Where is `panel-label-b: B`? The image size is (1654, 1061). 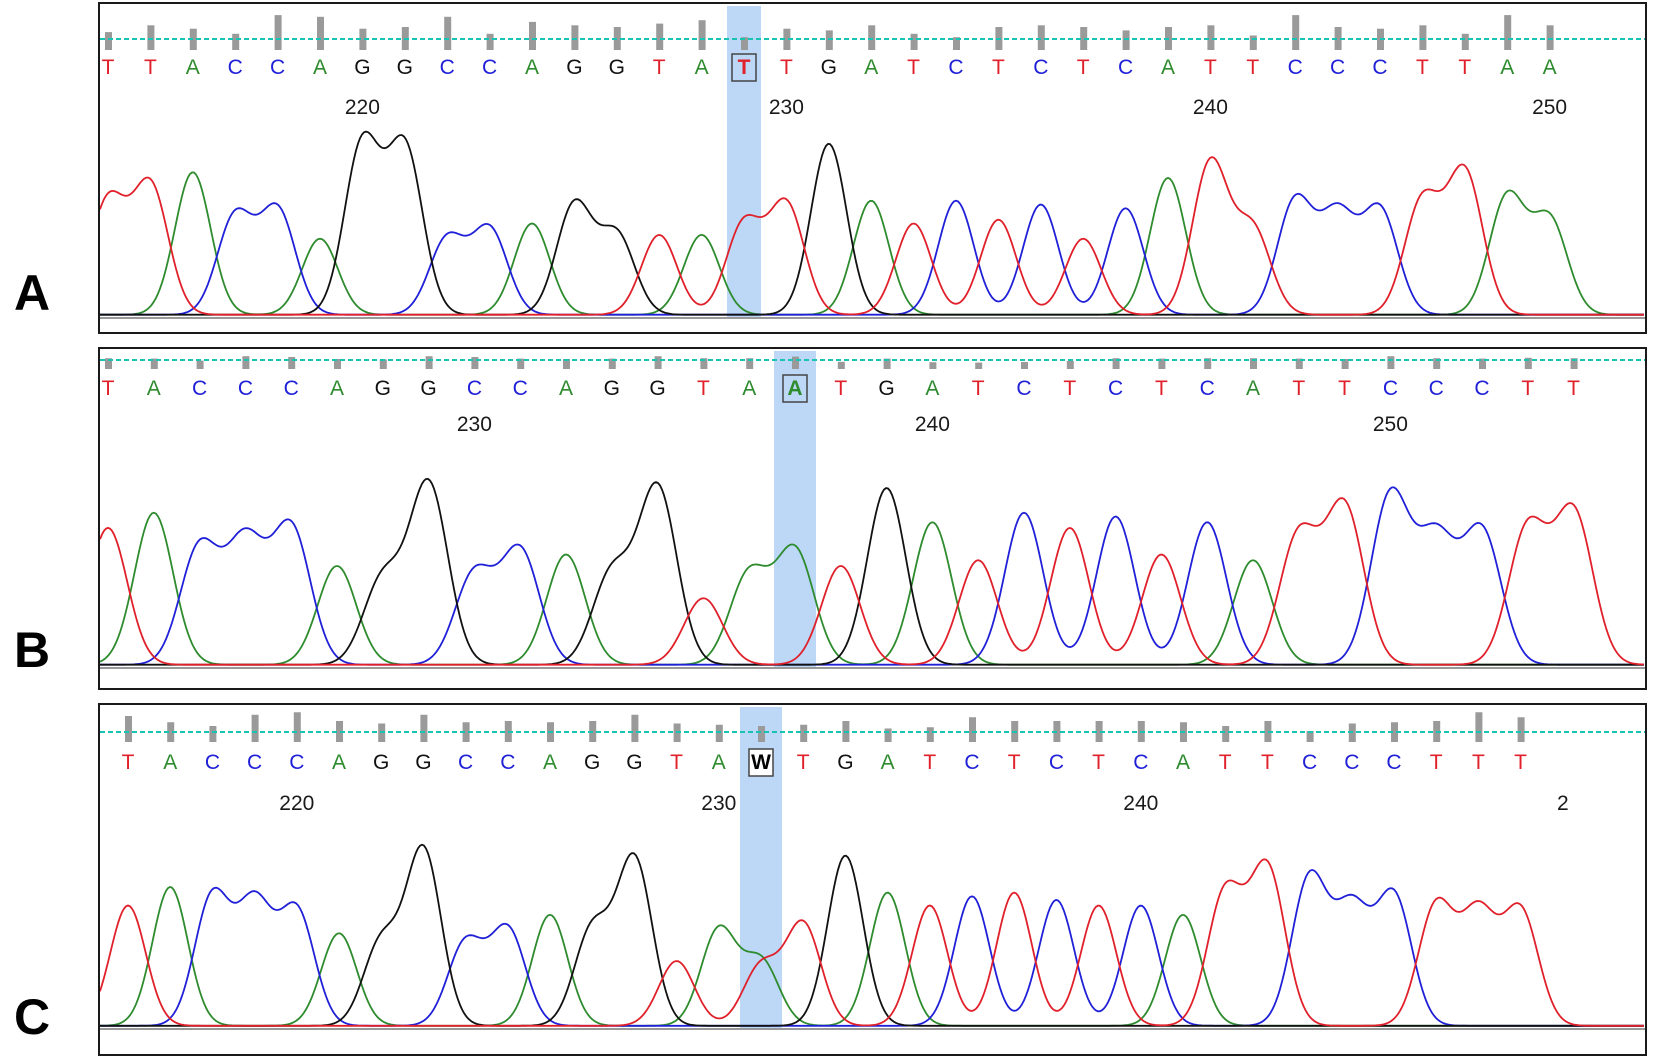 panel-label-b: B is located at coordinates (32, 650).